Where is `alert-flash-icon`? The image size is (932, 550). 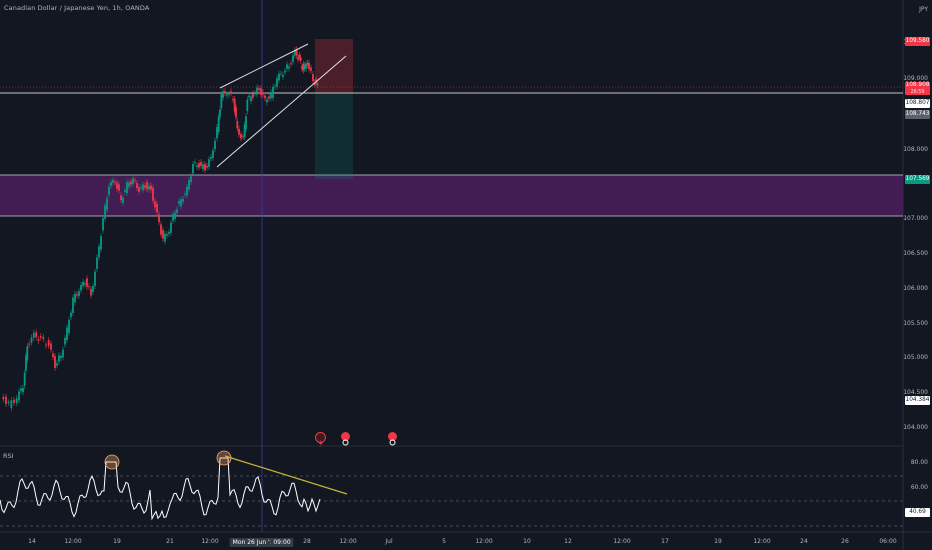 alert-flash-icon is located at coordinates (320, 439).